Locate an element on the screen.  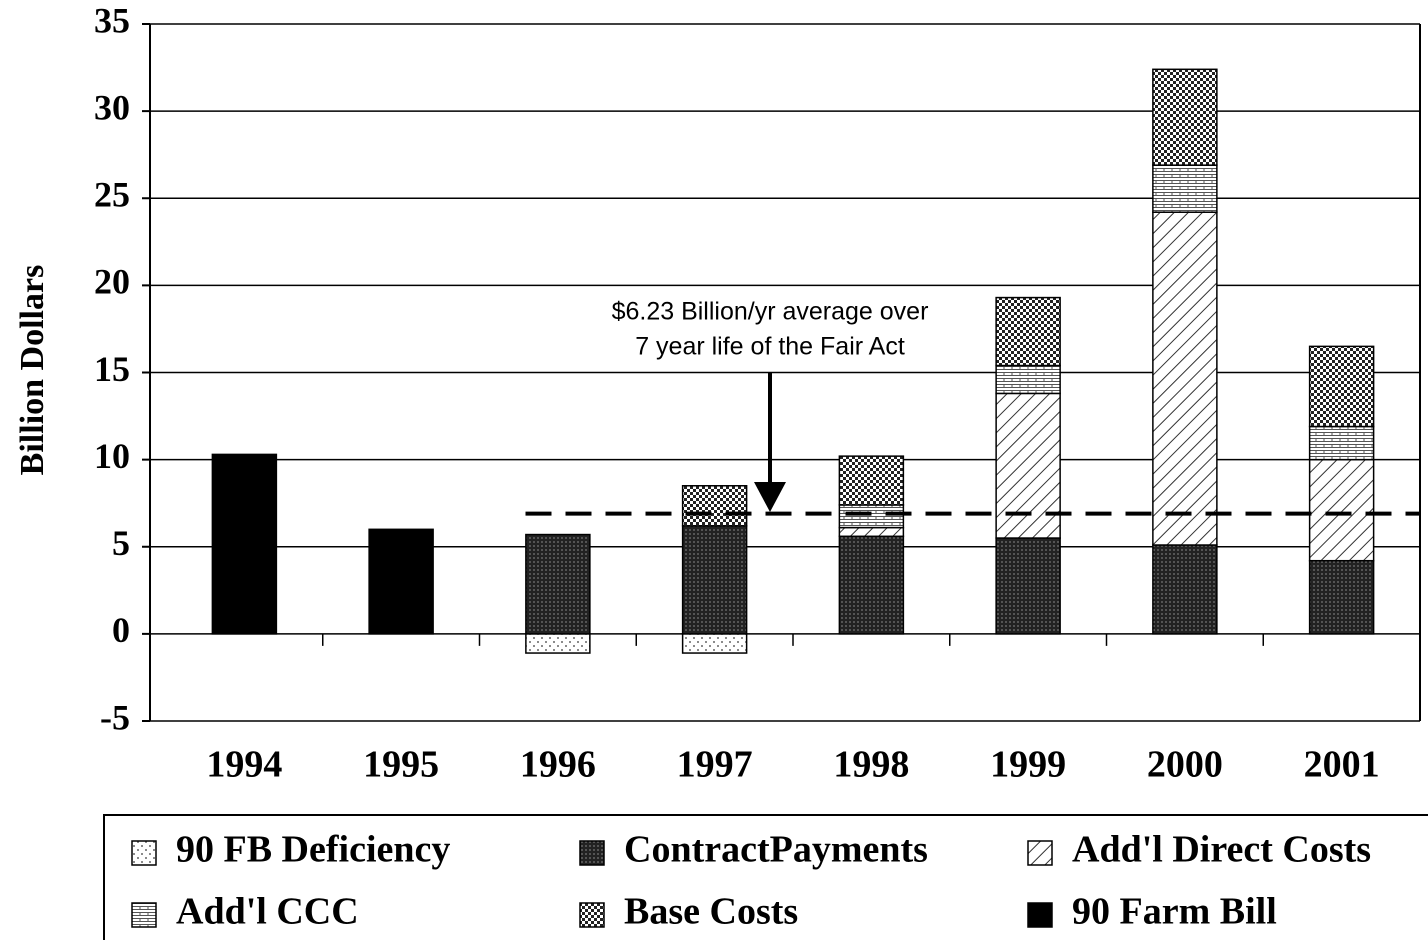
legend-label: Add'l CCC is located at coordinates (267, 912).